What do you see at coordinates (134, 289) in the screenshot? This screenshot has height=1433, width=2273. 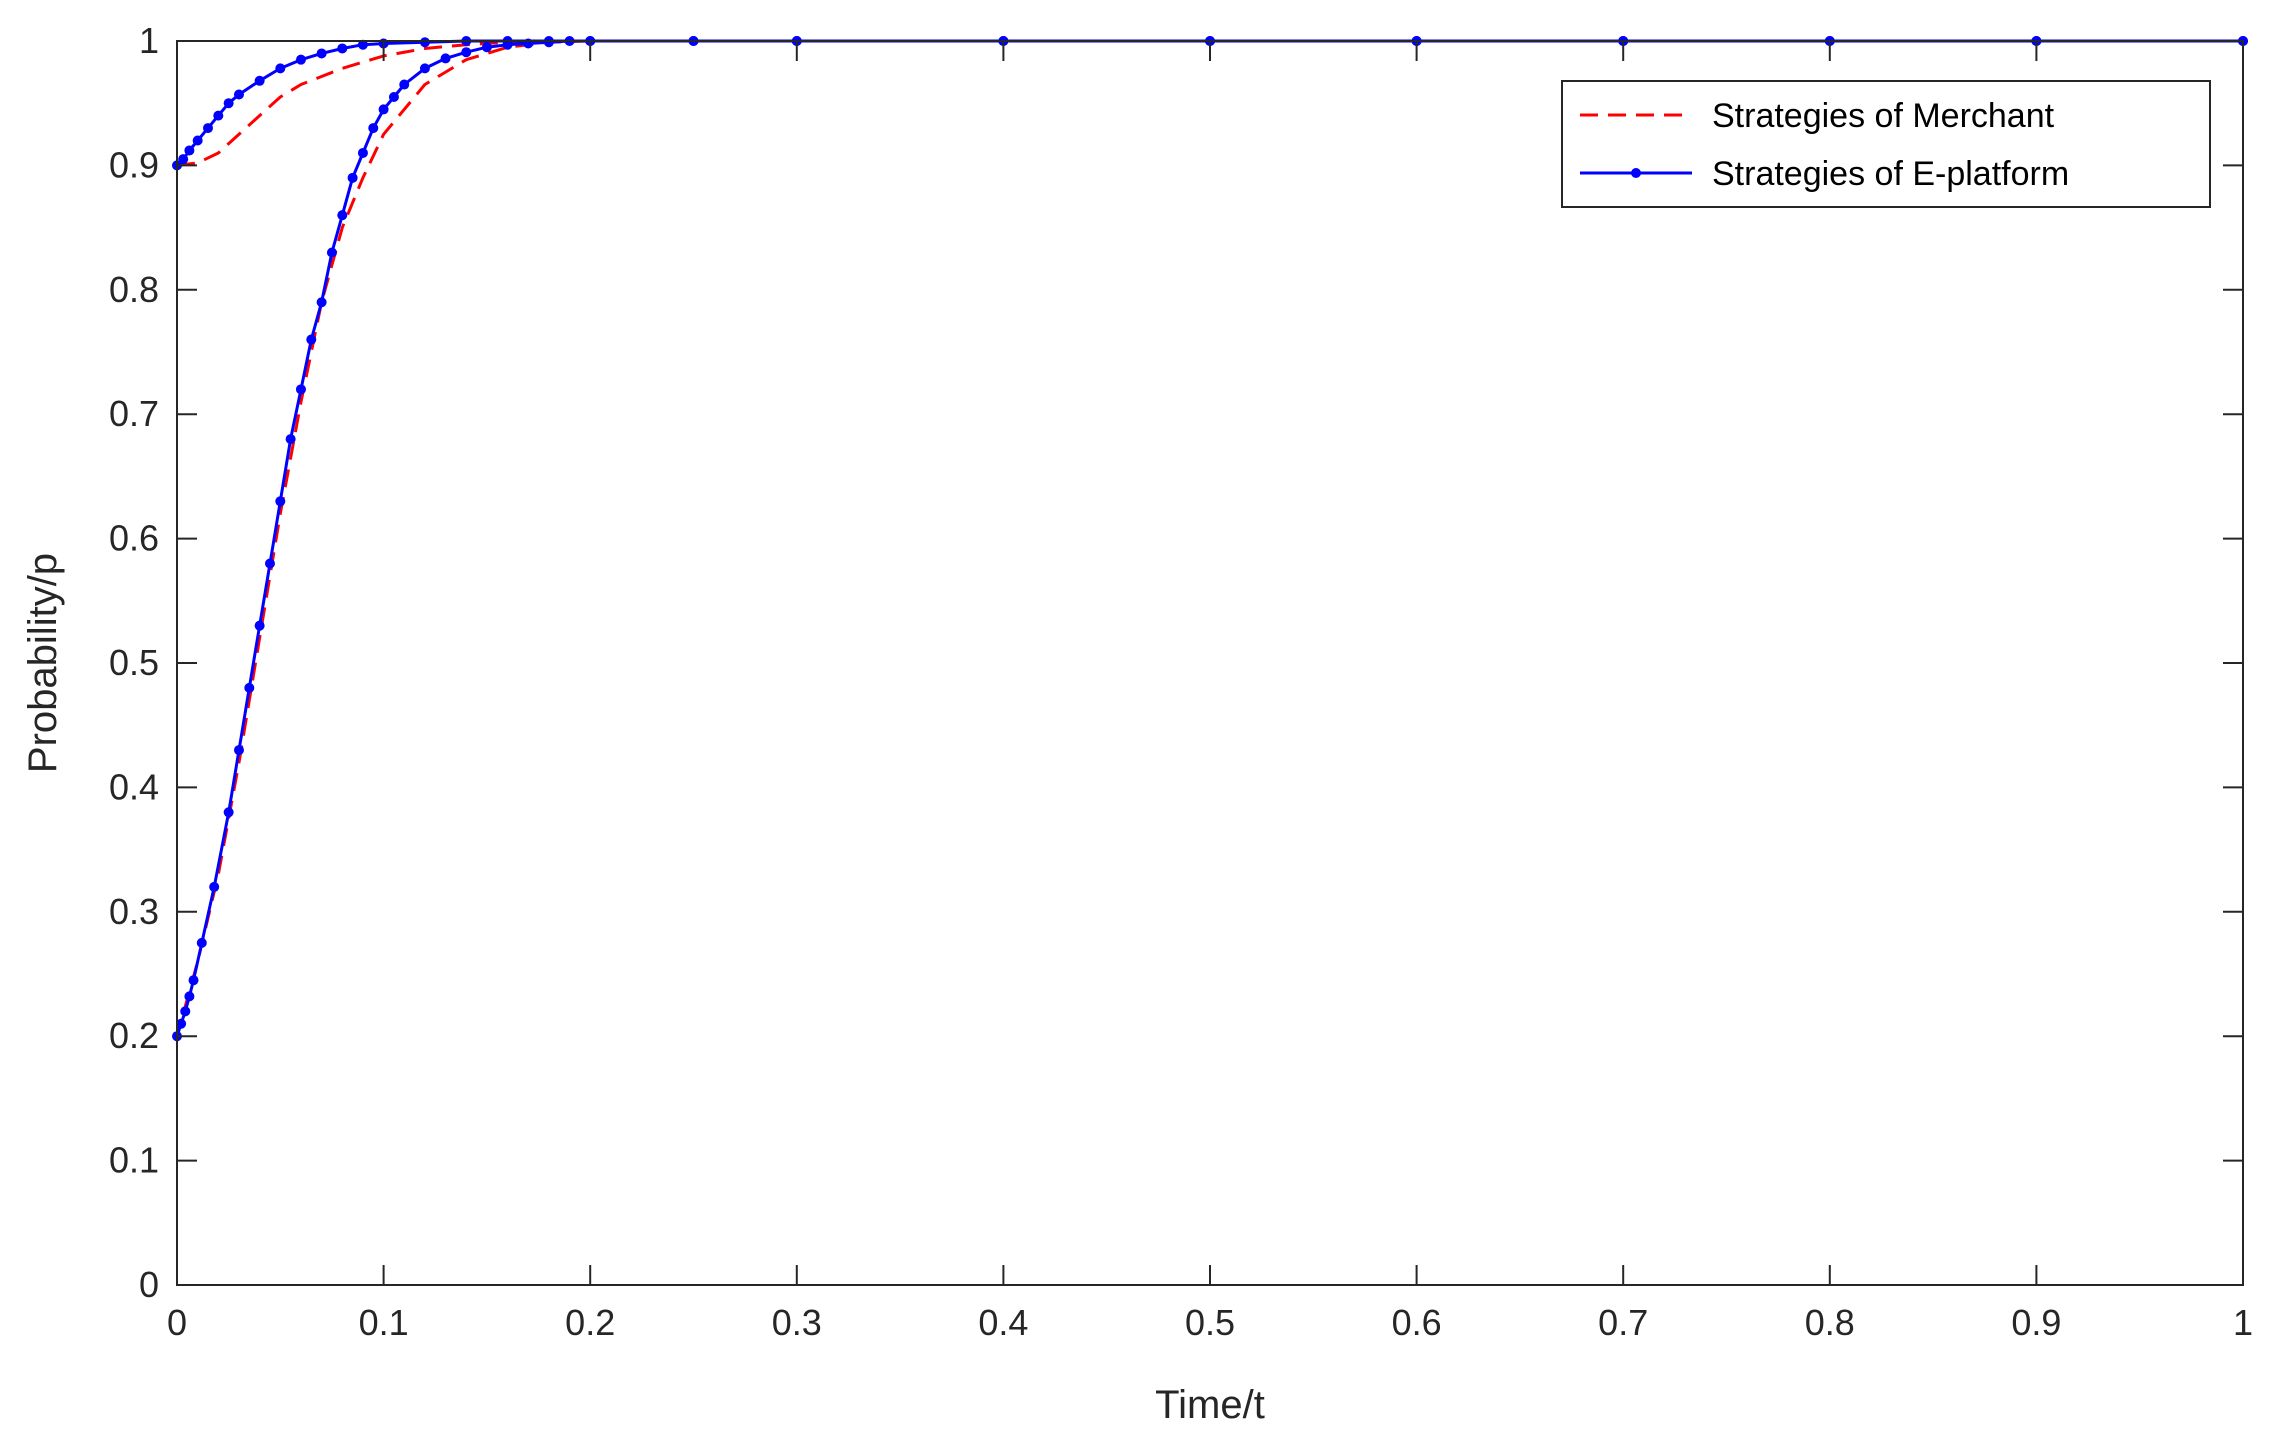 I see `y-tick-label: 0.8` at bounding box center [134, 289].